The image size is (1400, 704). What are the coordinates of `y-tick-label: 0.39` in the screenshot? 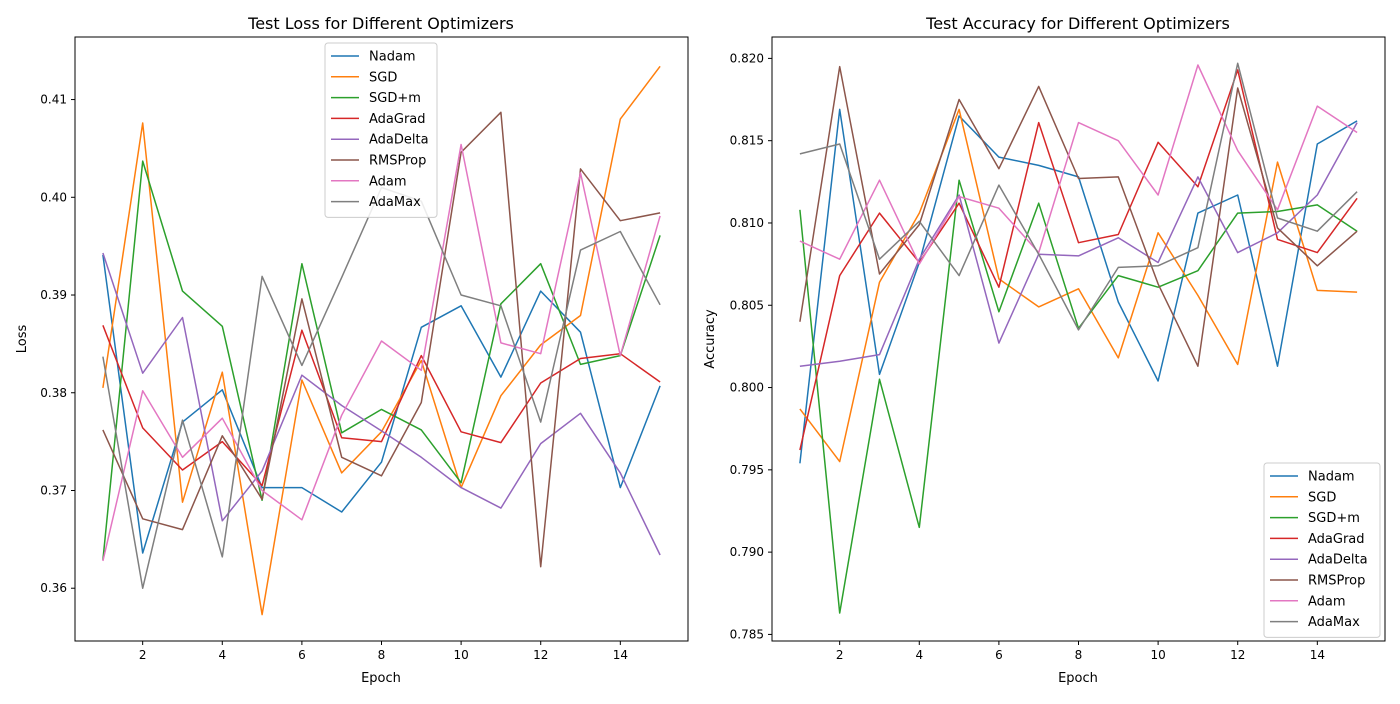 It's located at (53, 295).